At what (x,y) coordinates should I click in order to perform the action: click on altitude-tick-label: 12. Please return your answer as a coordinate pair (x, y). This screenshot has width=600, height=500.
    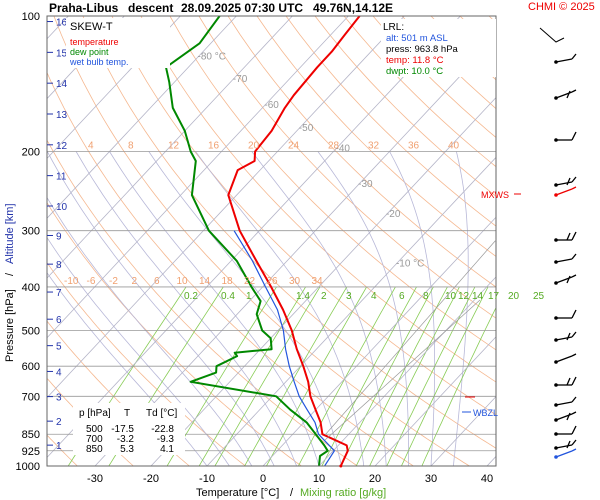
    Looking at the image, I should click on (62, 146).